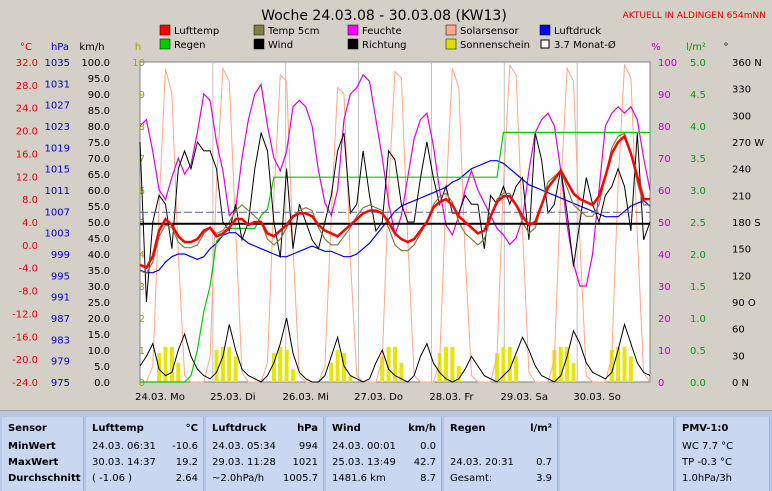 This screenshot has width=772, height=491. I want to click on tick-rain: 5.0, so click(698, 63).